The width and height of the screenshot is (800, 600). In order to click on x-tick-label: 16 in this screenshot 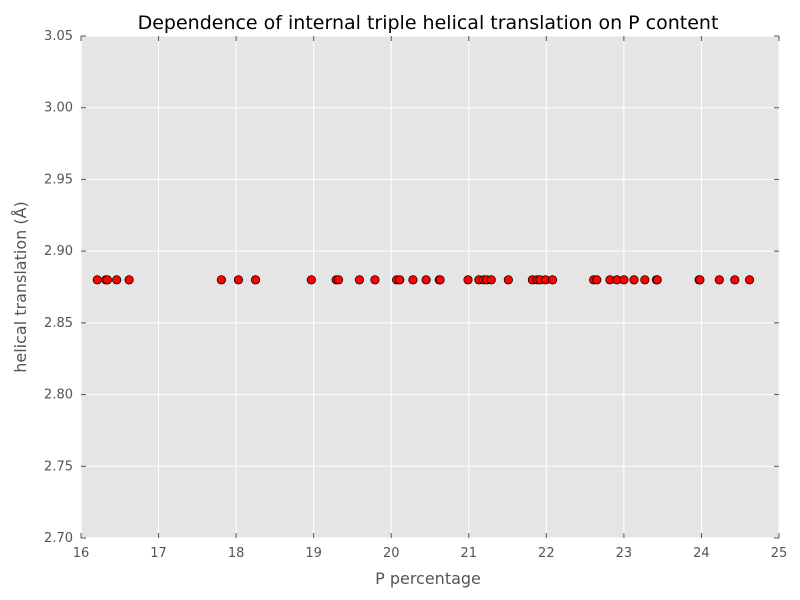, I will do `click(81, 553)`.